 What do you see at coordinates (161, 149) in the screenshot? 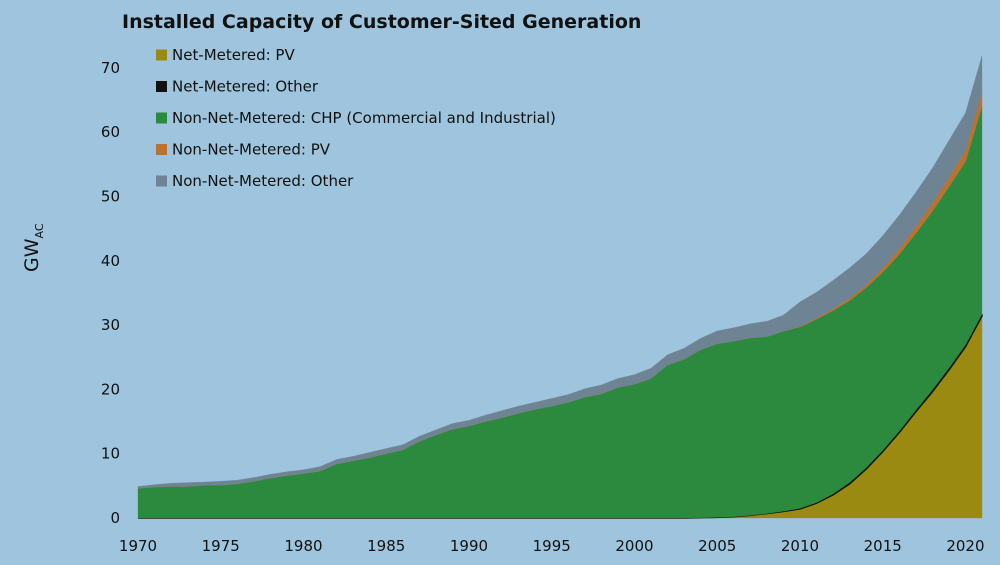
I see `legend-swatch-non-net-metered-pv` at bounding box center [161, 149].